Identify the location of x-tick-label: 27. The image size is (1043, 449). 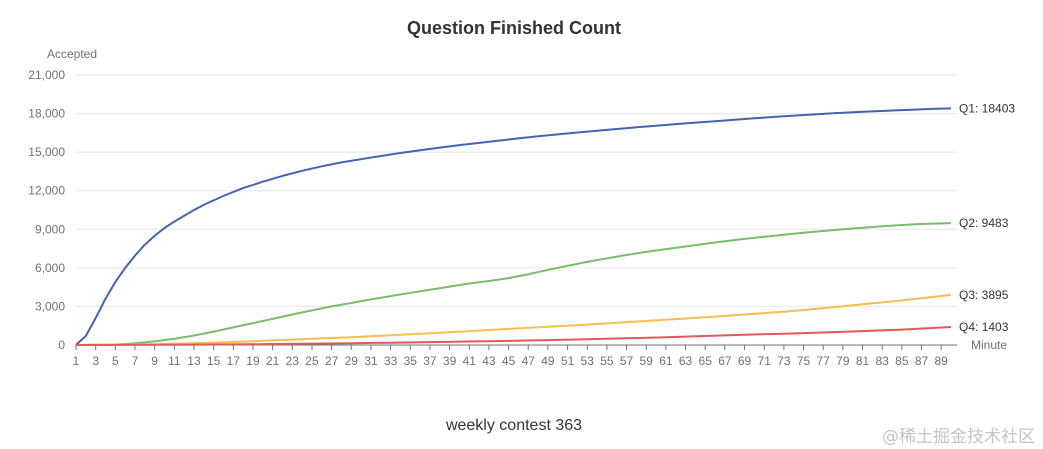
(332, 361).